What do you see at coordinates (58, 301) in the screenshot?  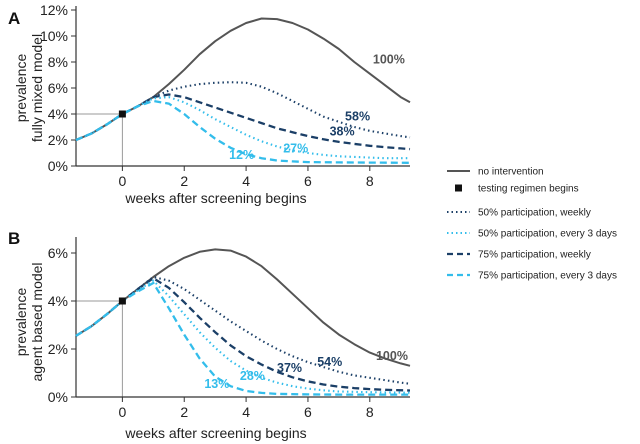 I see `panel-b-y-tick-label: 4%` at bounding box center [58, 301].